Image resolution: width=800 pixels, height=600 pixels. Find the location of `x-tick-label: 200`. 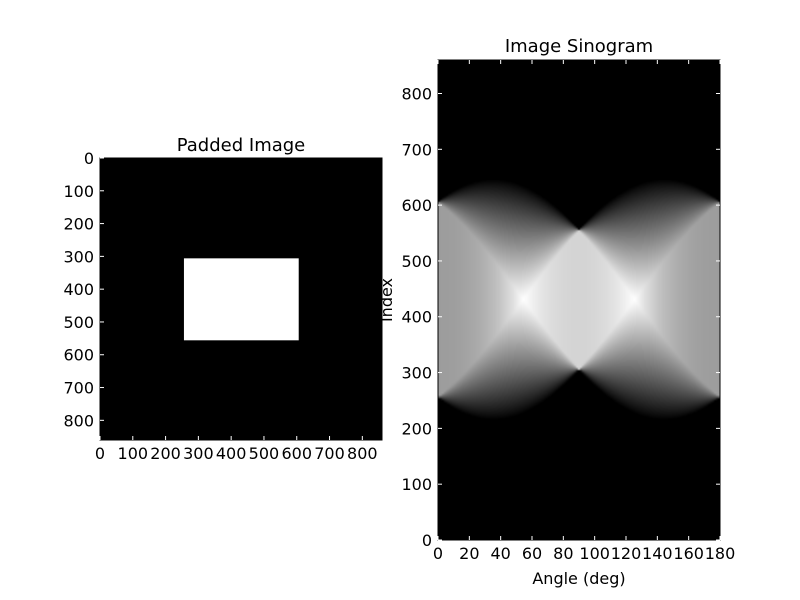

x-tick-label: 200 is located at coordinates (165, 453).